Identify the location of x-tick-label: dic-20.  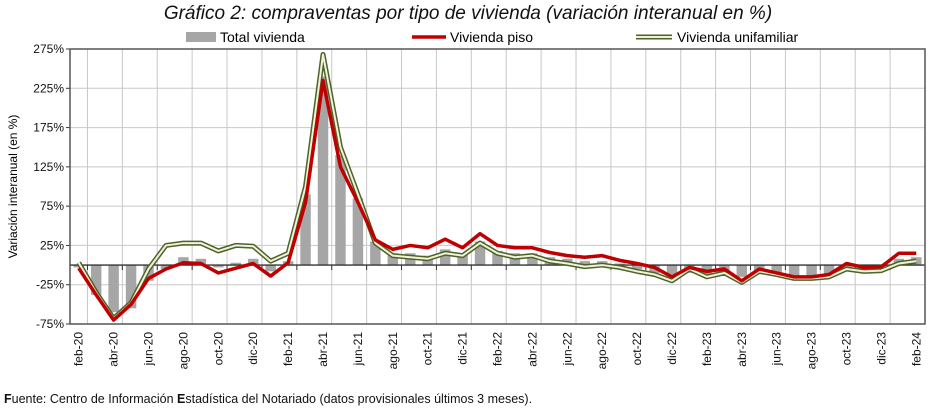
(253, 348).